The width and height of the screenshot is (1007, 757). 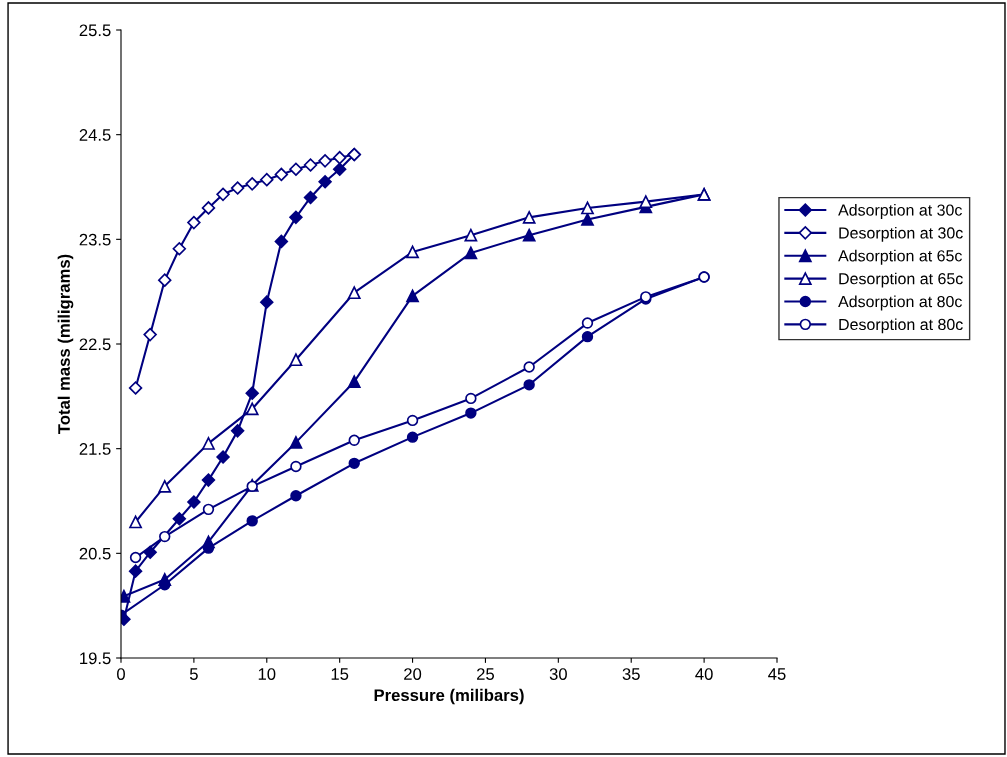 What do you see at coordinates (901, 280) in the screenshot?
I see `legend-label: Desorption at 65c` at bounding box center [901, 280].